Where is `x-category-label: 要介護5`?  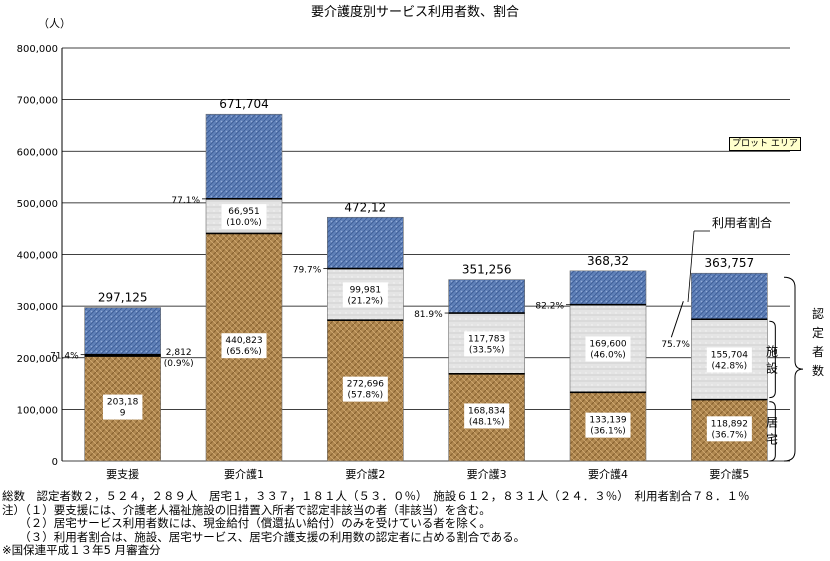 x-category-label: 要介護5 is located at coordinates (729, 474).